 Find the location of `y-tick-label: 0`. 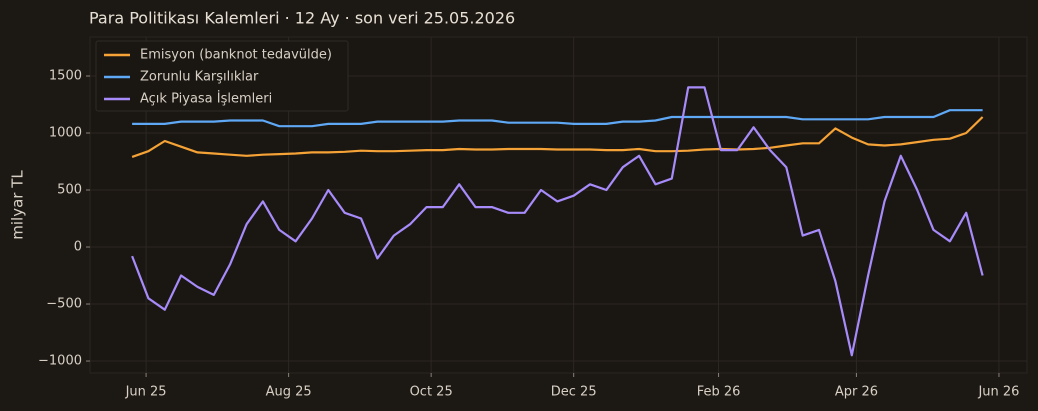

y-tick-label: 0 is located at coordinates (78, 247).